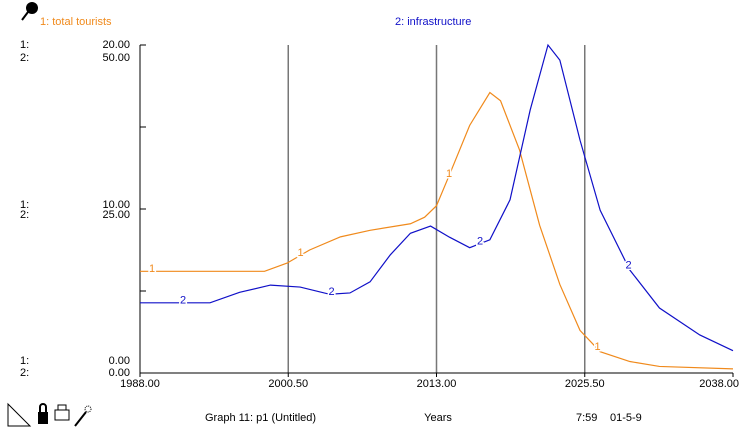  What do you see at coordinates (433, 22) in the screenshot?
I see `legend-entry: 2: infrastructure` at bounding box center [433, 22].